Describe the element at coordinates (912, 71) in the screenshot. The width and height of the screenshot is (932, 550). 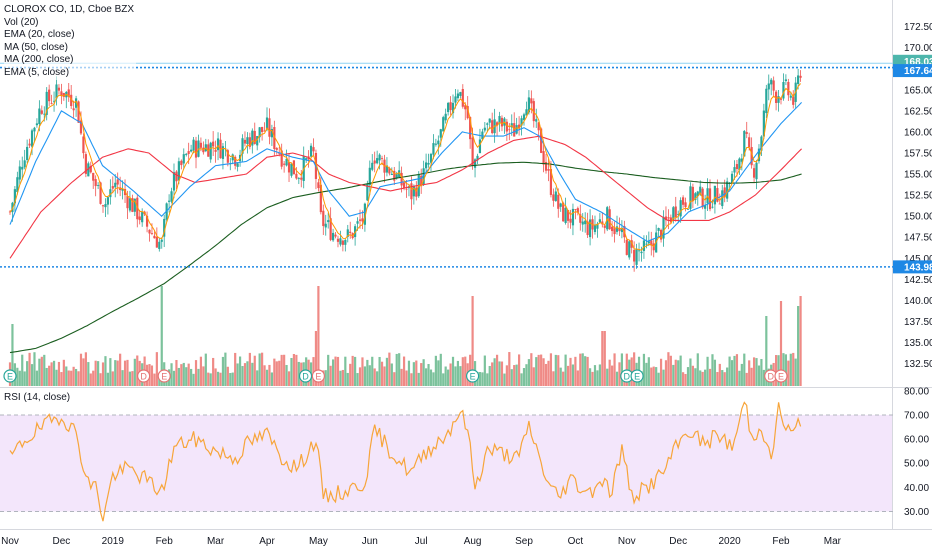
I see `resistance-price-label: 167.64` at that location.